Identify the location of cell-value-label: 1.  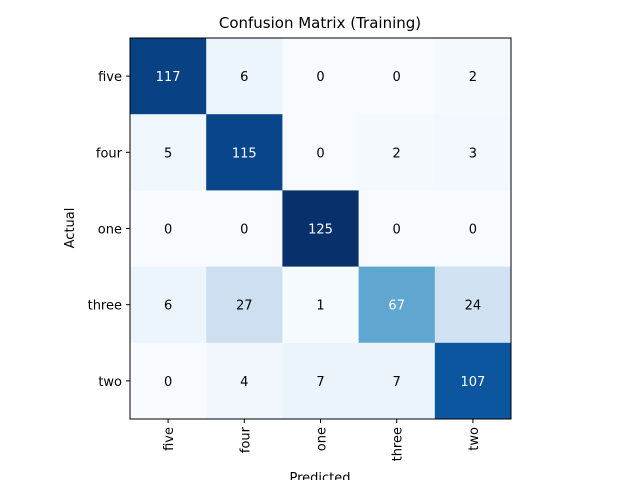
(320, 306).